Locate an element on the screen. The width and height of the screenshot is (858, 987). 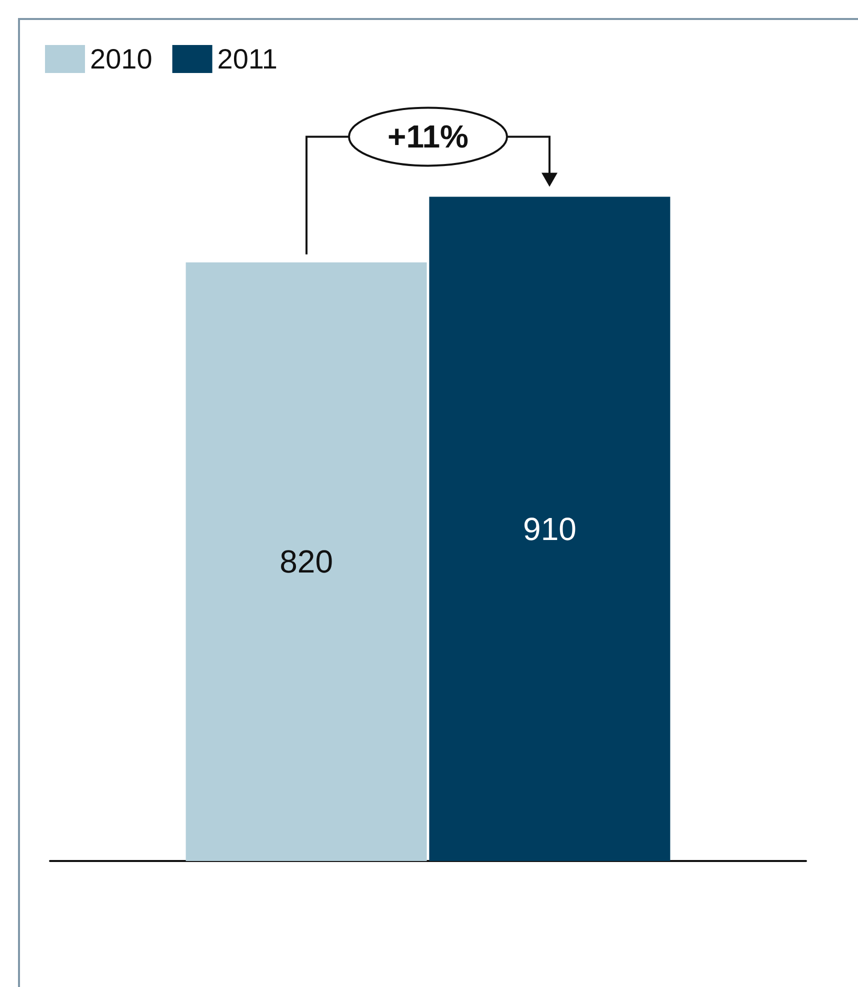
data-label: 820 is located at coordinates (306, 562).